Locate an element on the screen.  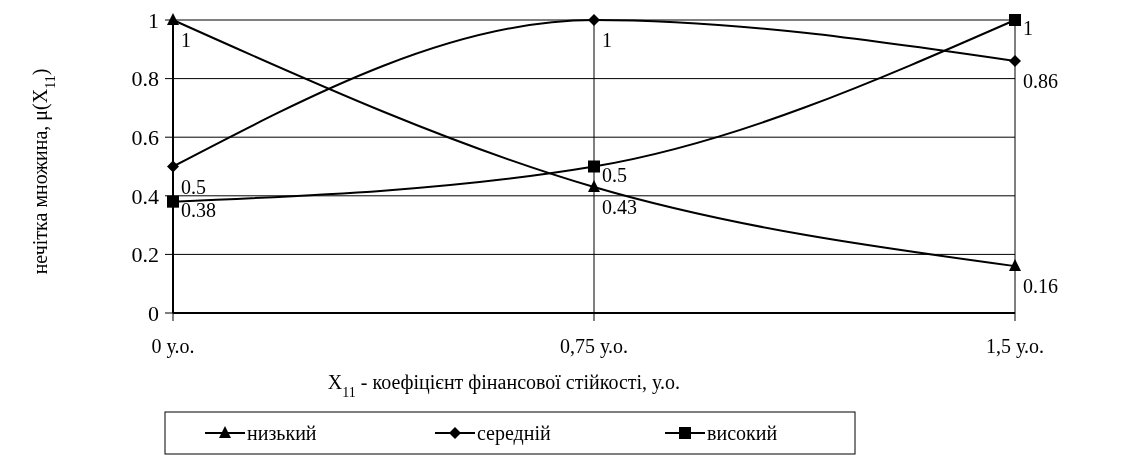
y-tick-label: 0.8 is located at coordinates (145, 79).